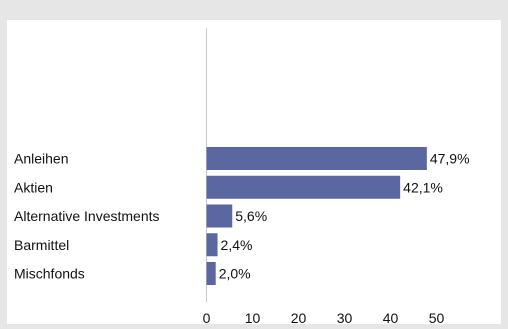 The image size is (508, 329). I want to click on value-label: 47,9%, so click(450, 159).